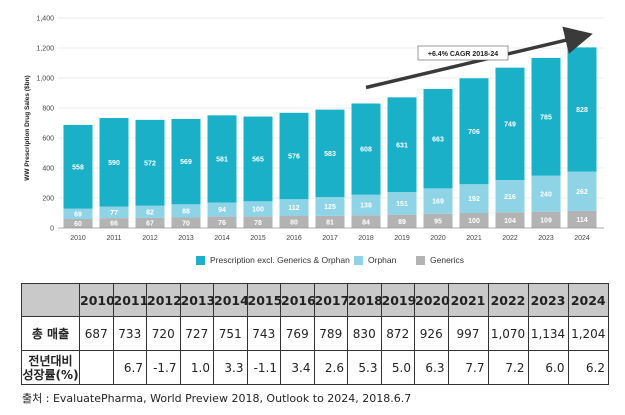 The height and width of the screenshot is (415, 625). Describe the element at coordinates (150, 163) in the screenshot. I see `data-label-prescription: 572` at that location.